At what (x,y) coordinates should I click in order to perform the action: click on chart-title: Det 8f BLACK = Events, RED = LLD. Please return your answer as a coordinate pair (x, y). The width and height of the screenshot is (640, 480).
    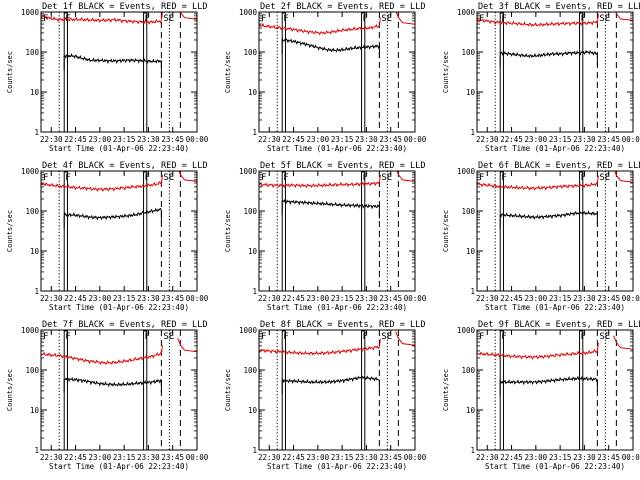
    Looking at the image, I should click on (343, 325).